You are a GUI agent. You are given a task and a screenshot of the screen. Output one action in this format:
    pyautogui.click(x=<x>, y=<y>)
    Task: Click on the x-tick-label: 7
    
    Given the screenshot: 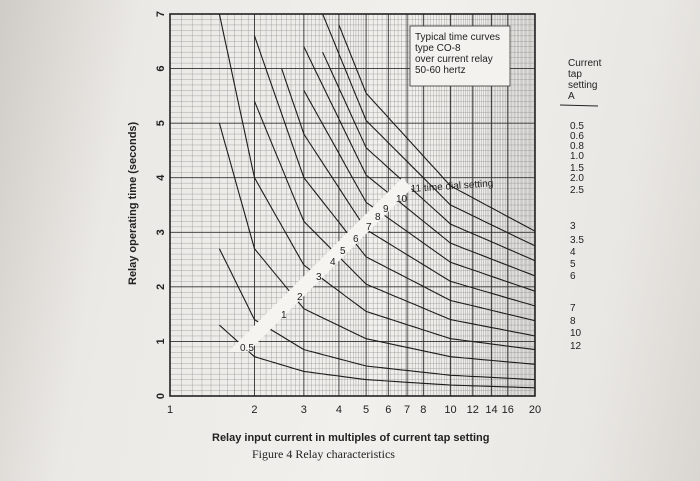 What is the action you would take?
    pyautogui.click(x=407, y=410)
    